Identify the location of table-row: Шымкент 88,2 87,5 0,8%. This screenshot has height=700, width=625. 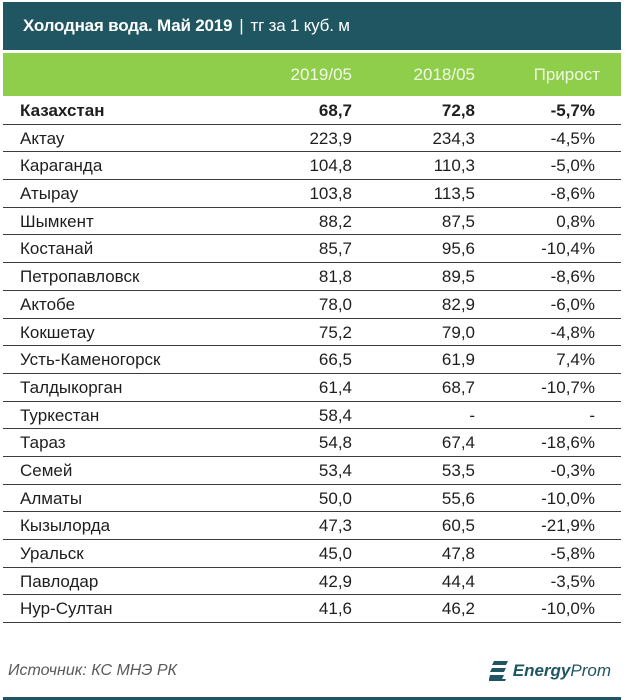
(312, 222).